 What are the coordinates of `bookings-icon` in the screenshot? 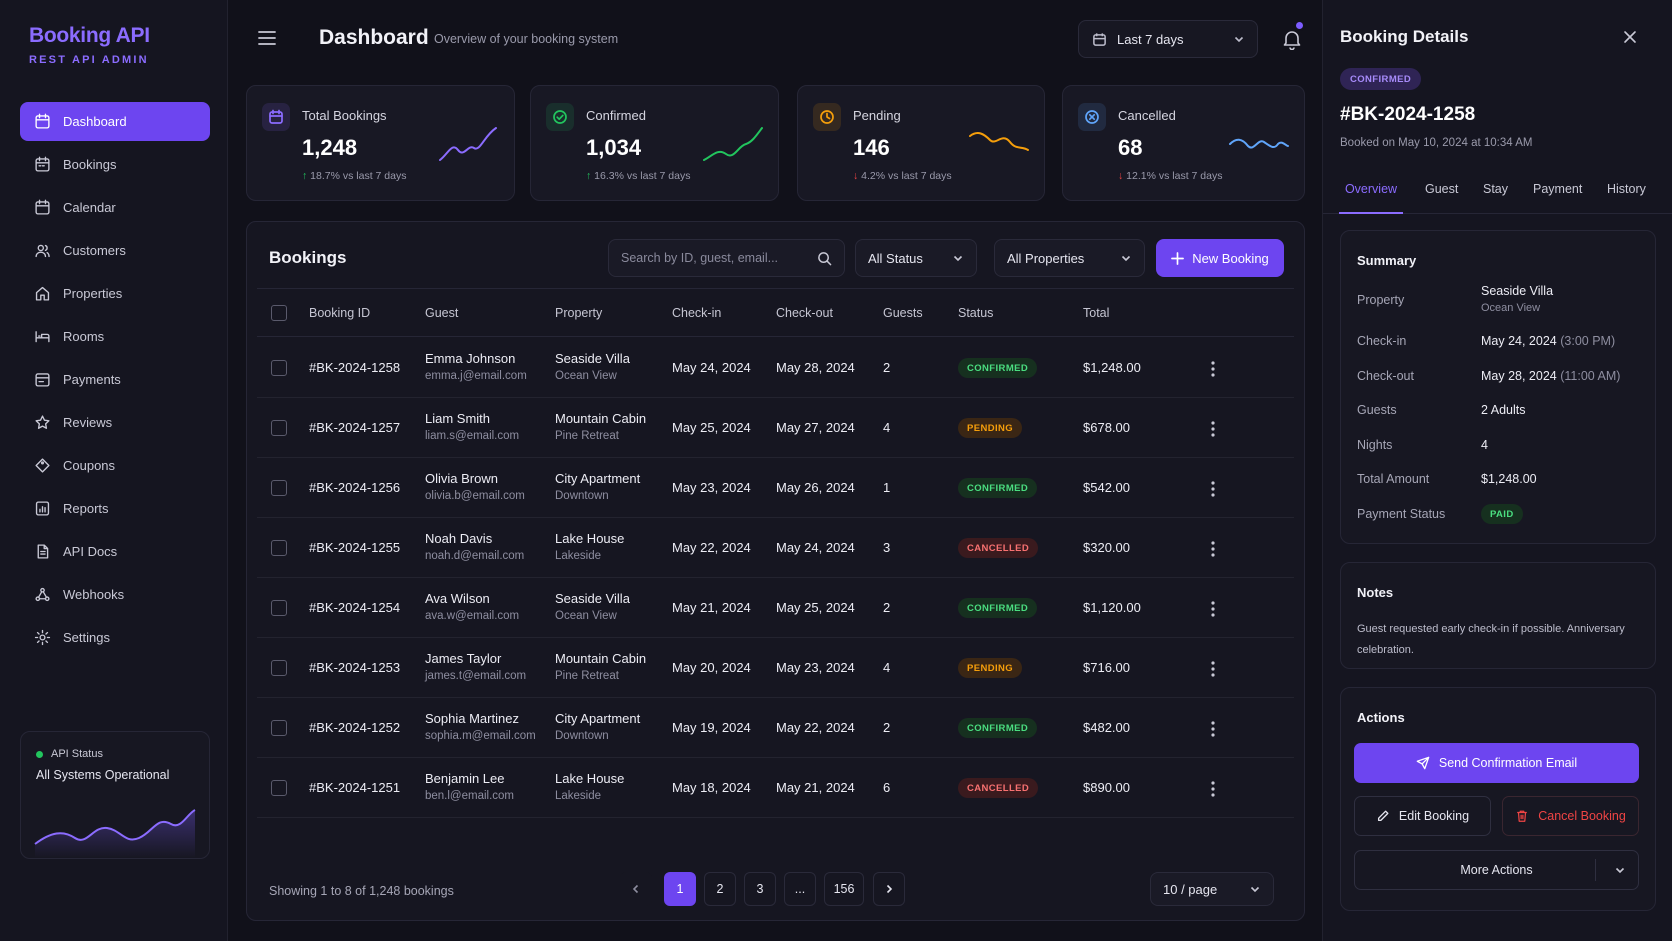 It's located at (42, 164).